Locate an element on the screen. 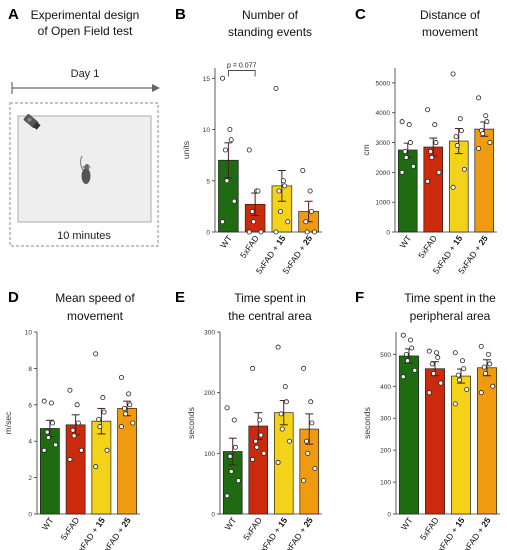  y-tick-label: 10 is located at coordinates (207, 130).